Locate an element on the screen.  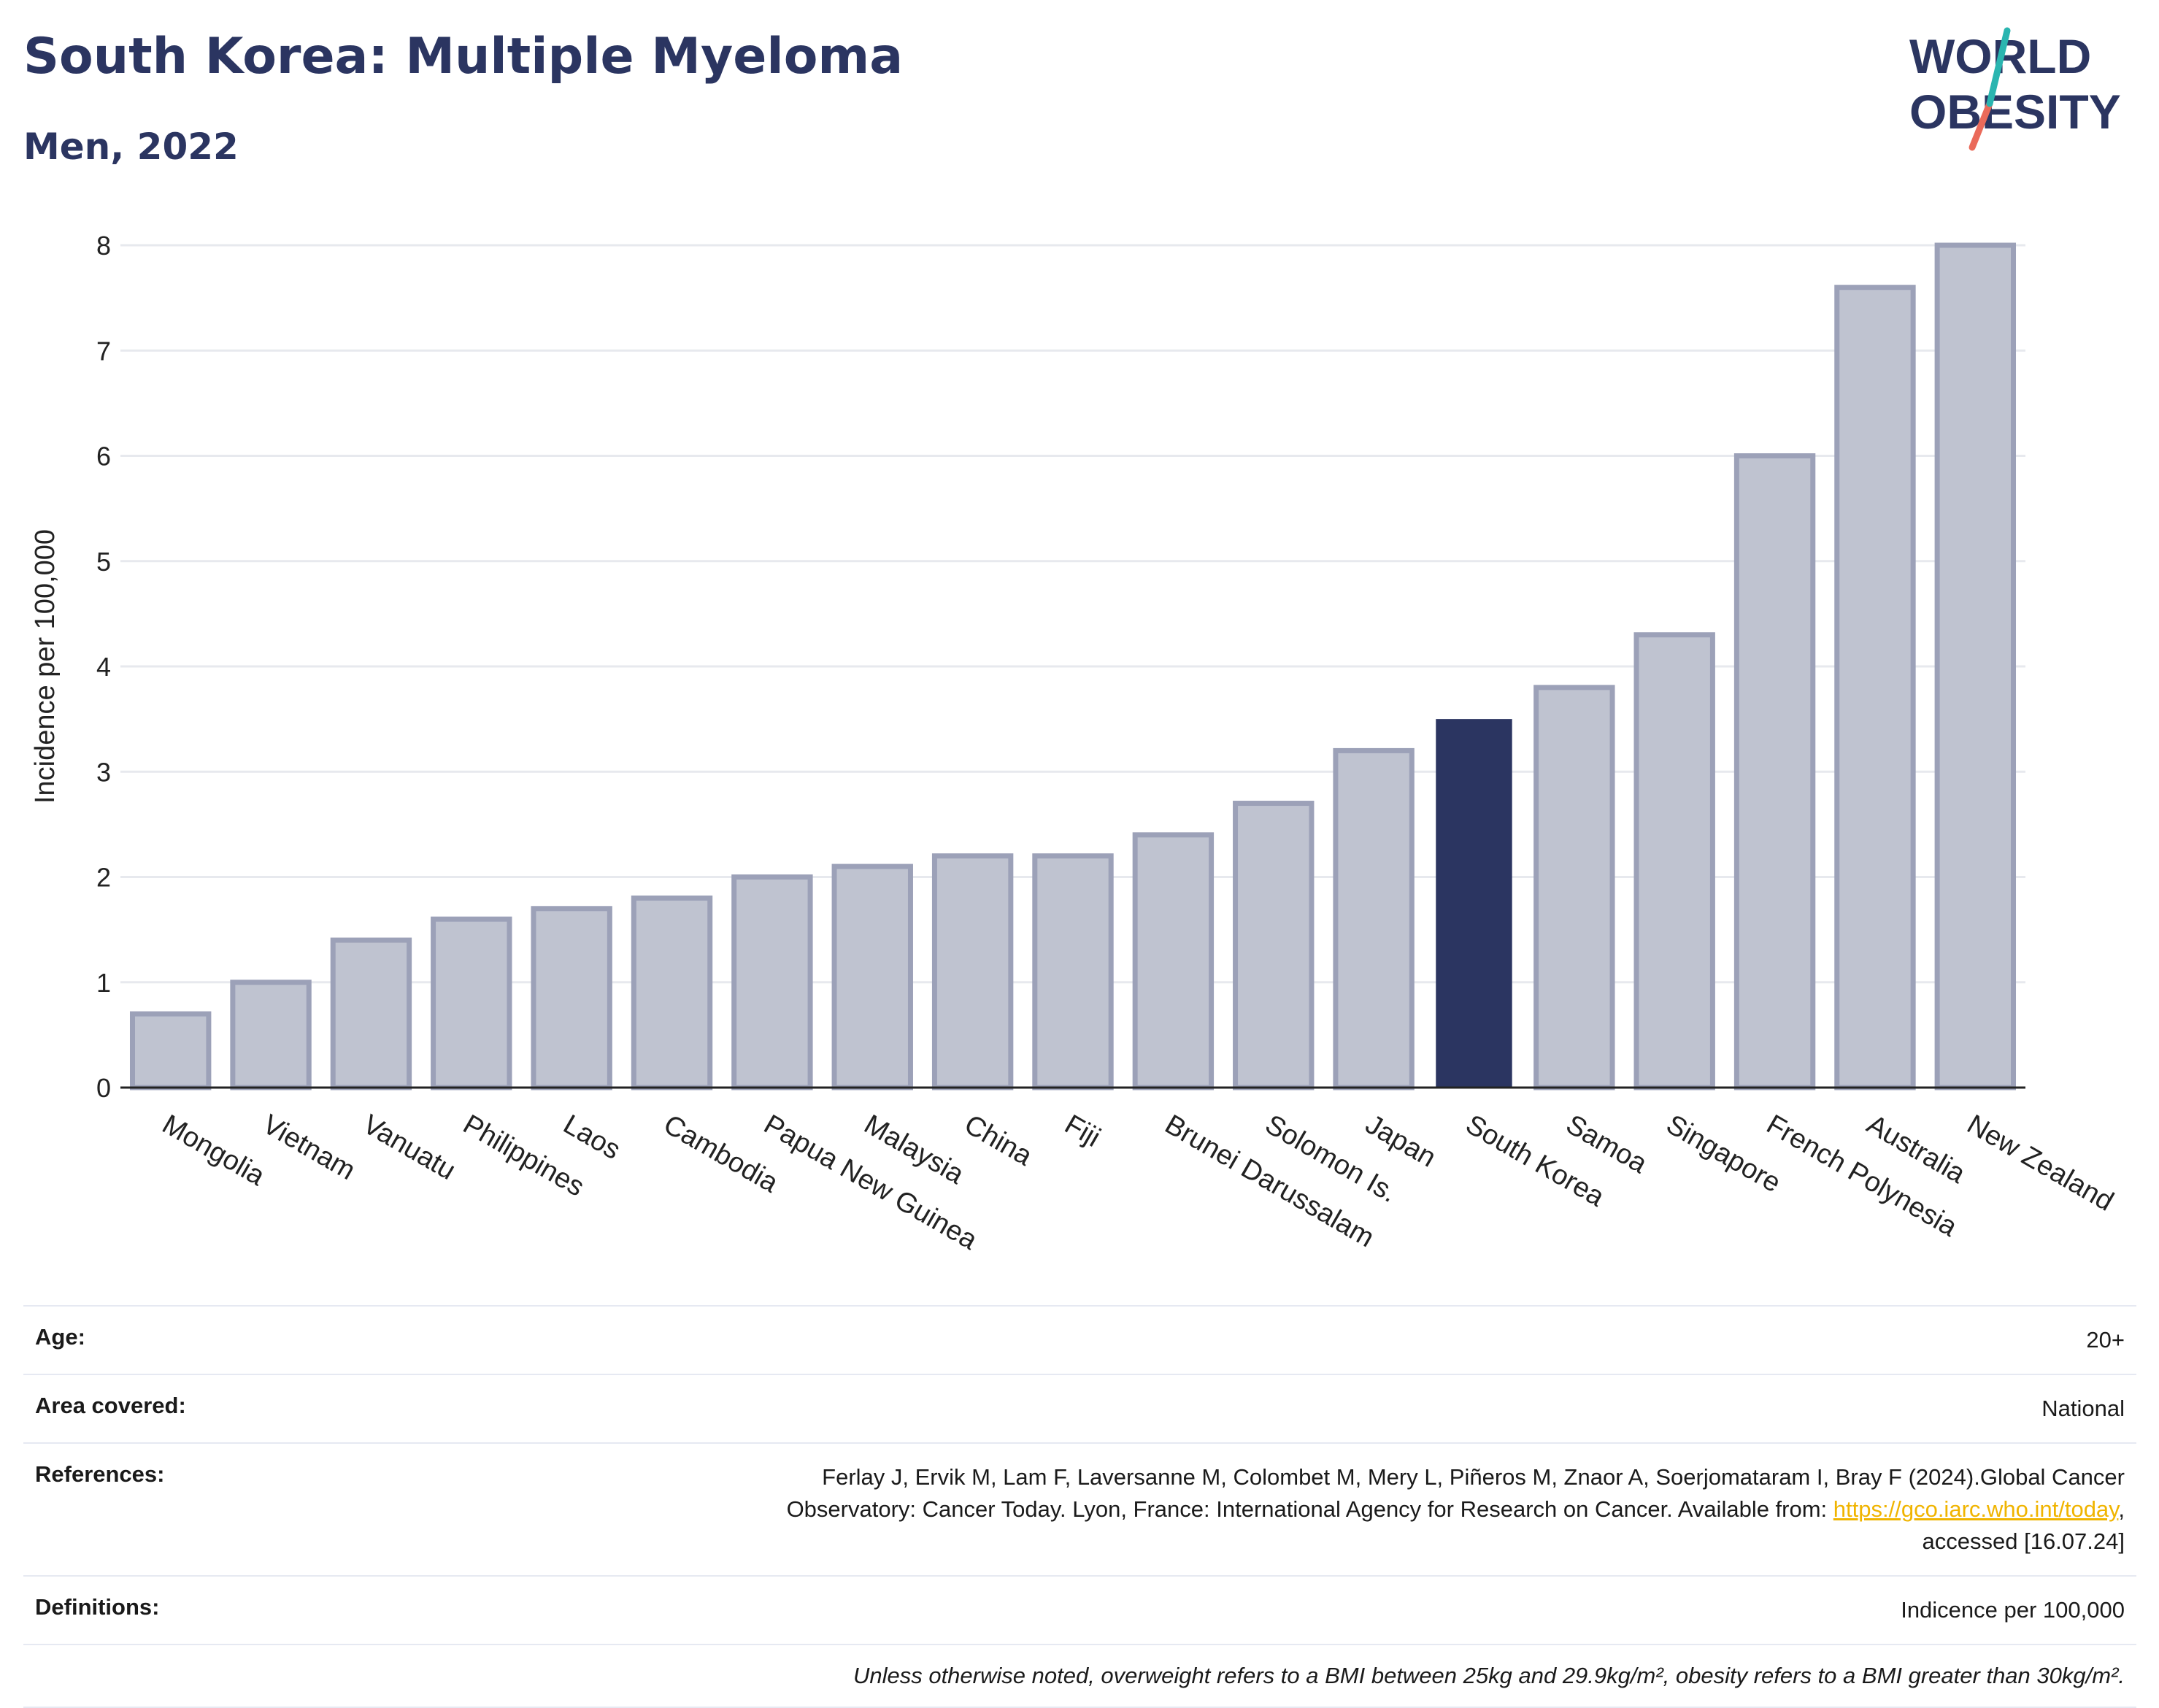
logo-slash-teal is located at coordinates (1999, 67).